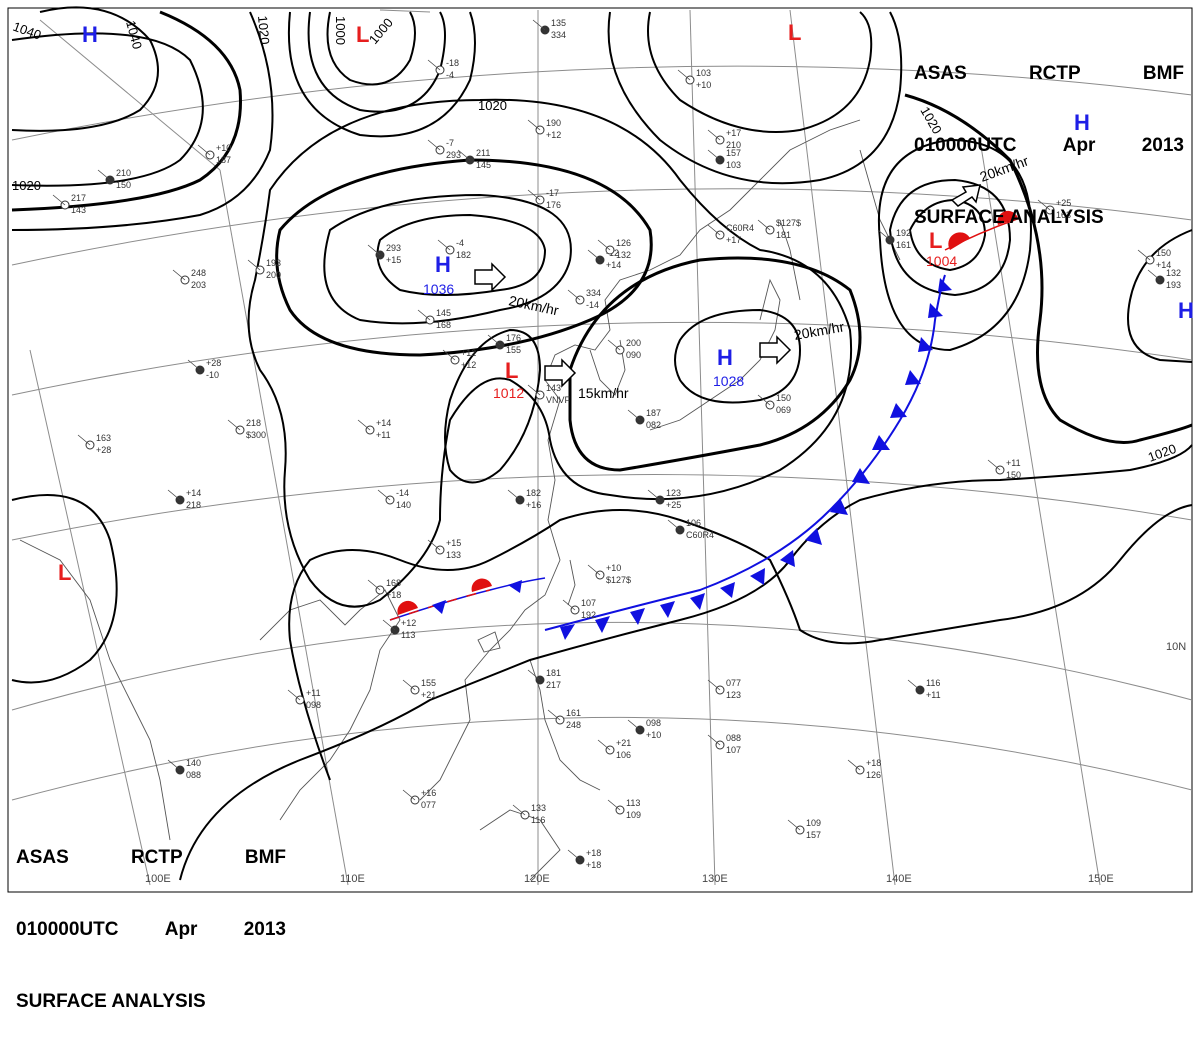 The image size is (1200, 1038). What do you see at coordinates (537, 879) in the screenshot?
I see `lon-label-120e: 120E` at bounding box center [537, 879].